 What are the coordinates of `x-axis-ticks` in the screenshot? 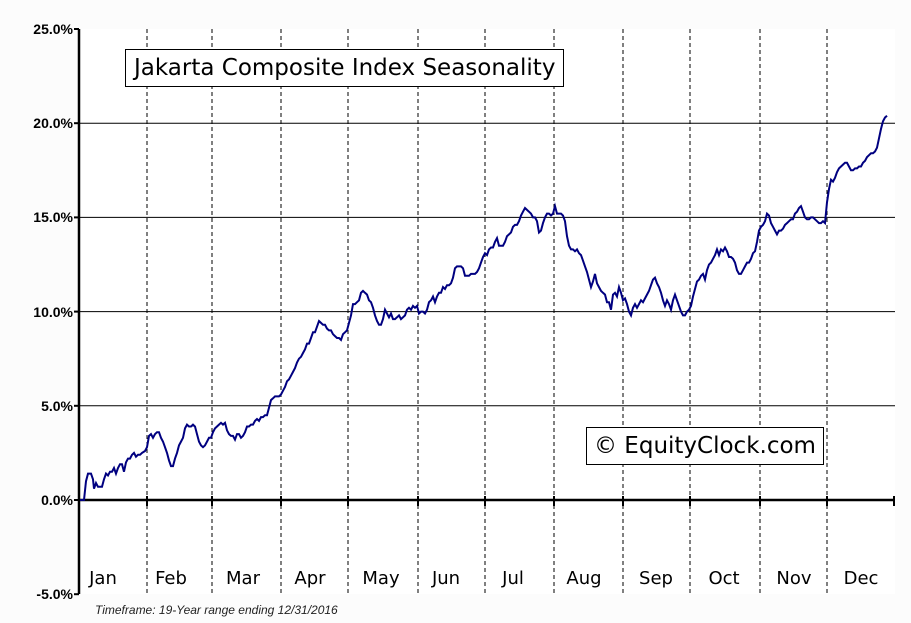 It's located at (520, 501).